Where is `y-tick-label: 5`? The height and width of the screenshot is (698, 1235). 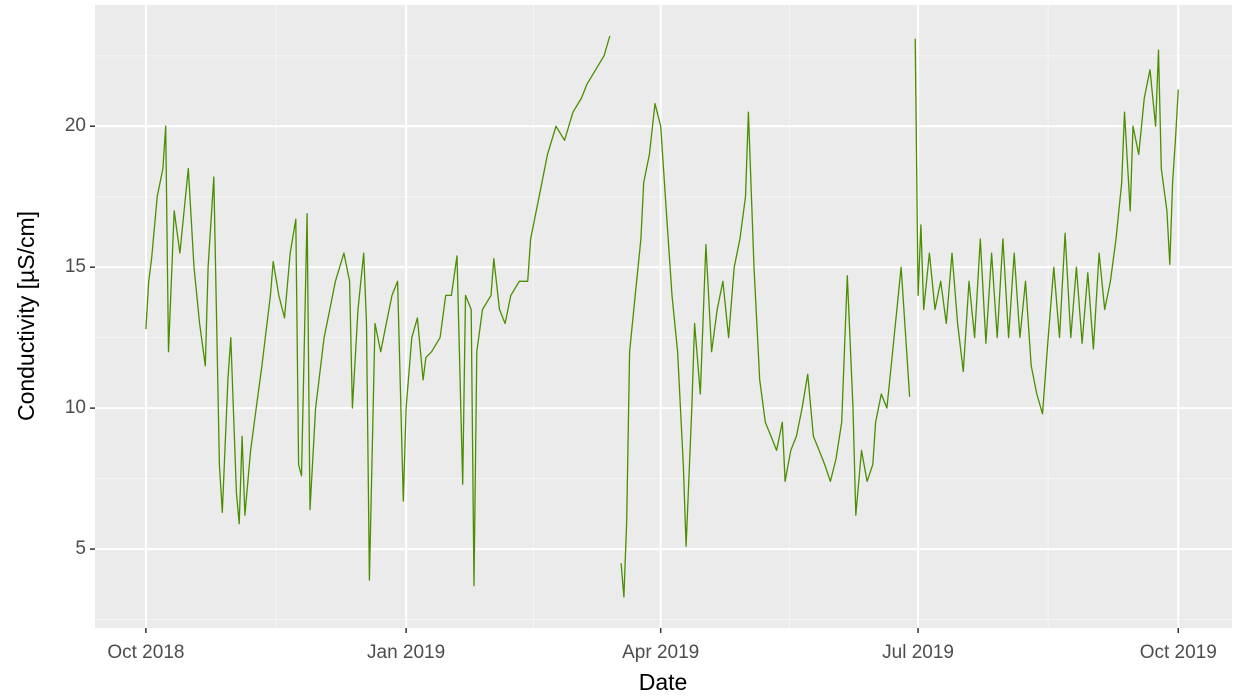
y-tick-label: 5 is located at coordinates (80, 548).